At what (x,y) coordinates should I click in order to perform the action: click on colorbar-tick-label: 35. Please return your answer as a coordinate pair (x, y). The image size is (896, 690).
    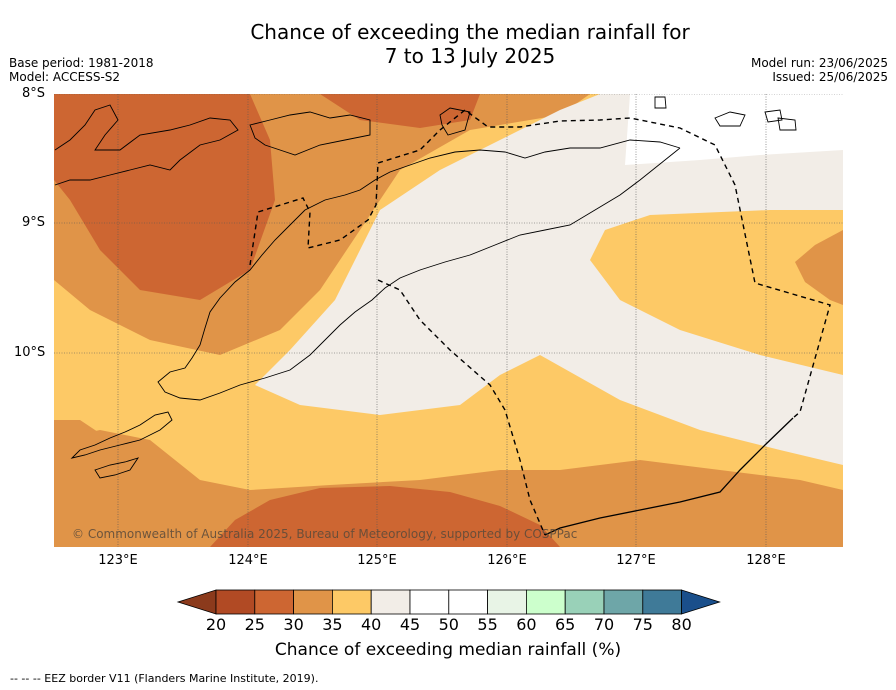
    Looking at the image, I should click on (332, 624).